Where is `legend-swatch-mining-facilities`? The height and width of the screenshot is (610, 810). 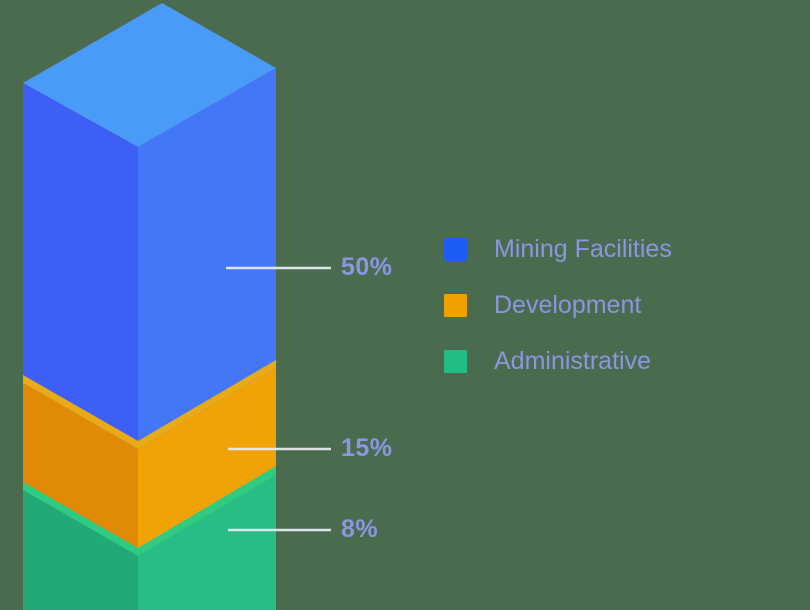
legend-swatch-mining-facilities is located at coordinates (455, 249).